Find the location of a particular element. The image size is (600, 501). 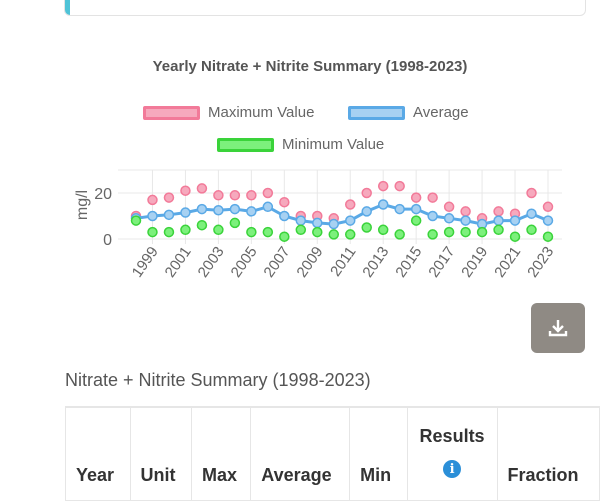

x-tick-label: 2007 is located at coordinates (277, 262).